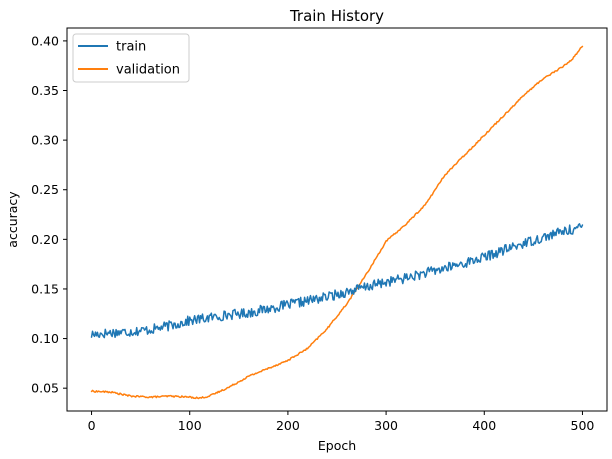  What do you see at coordinates (92, 425) in the screenshot?
I see `x-tick-label: 0` at bounding box center [92, 425].